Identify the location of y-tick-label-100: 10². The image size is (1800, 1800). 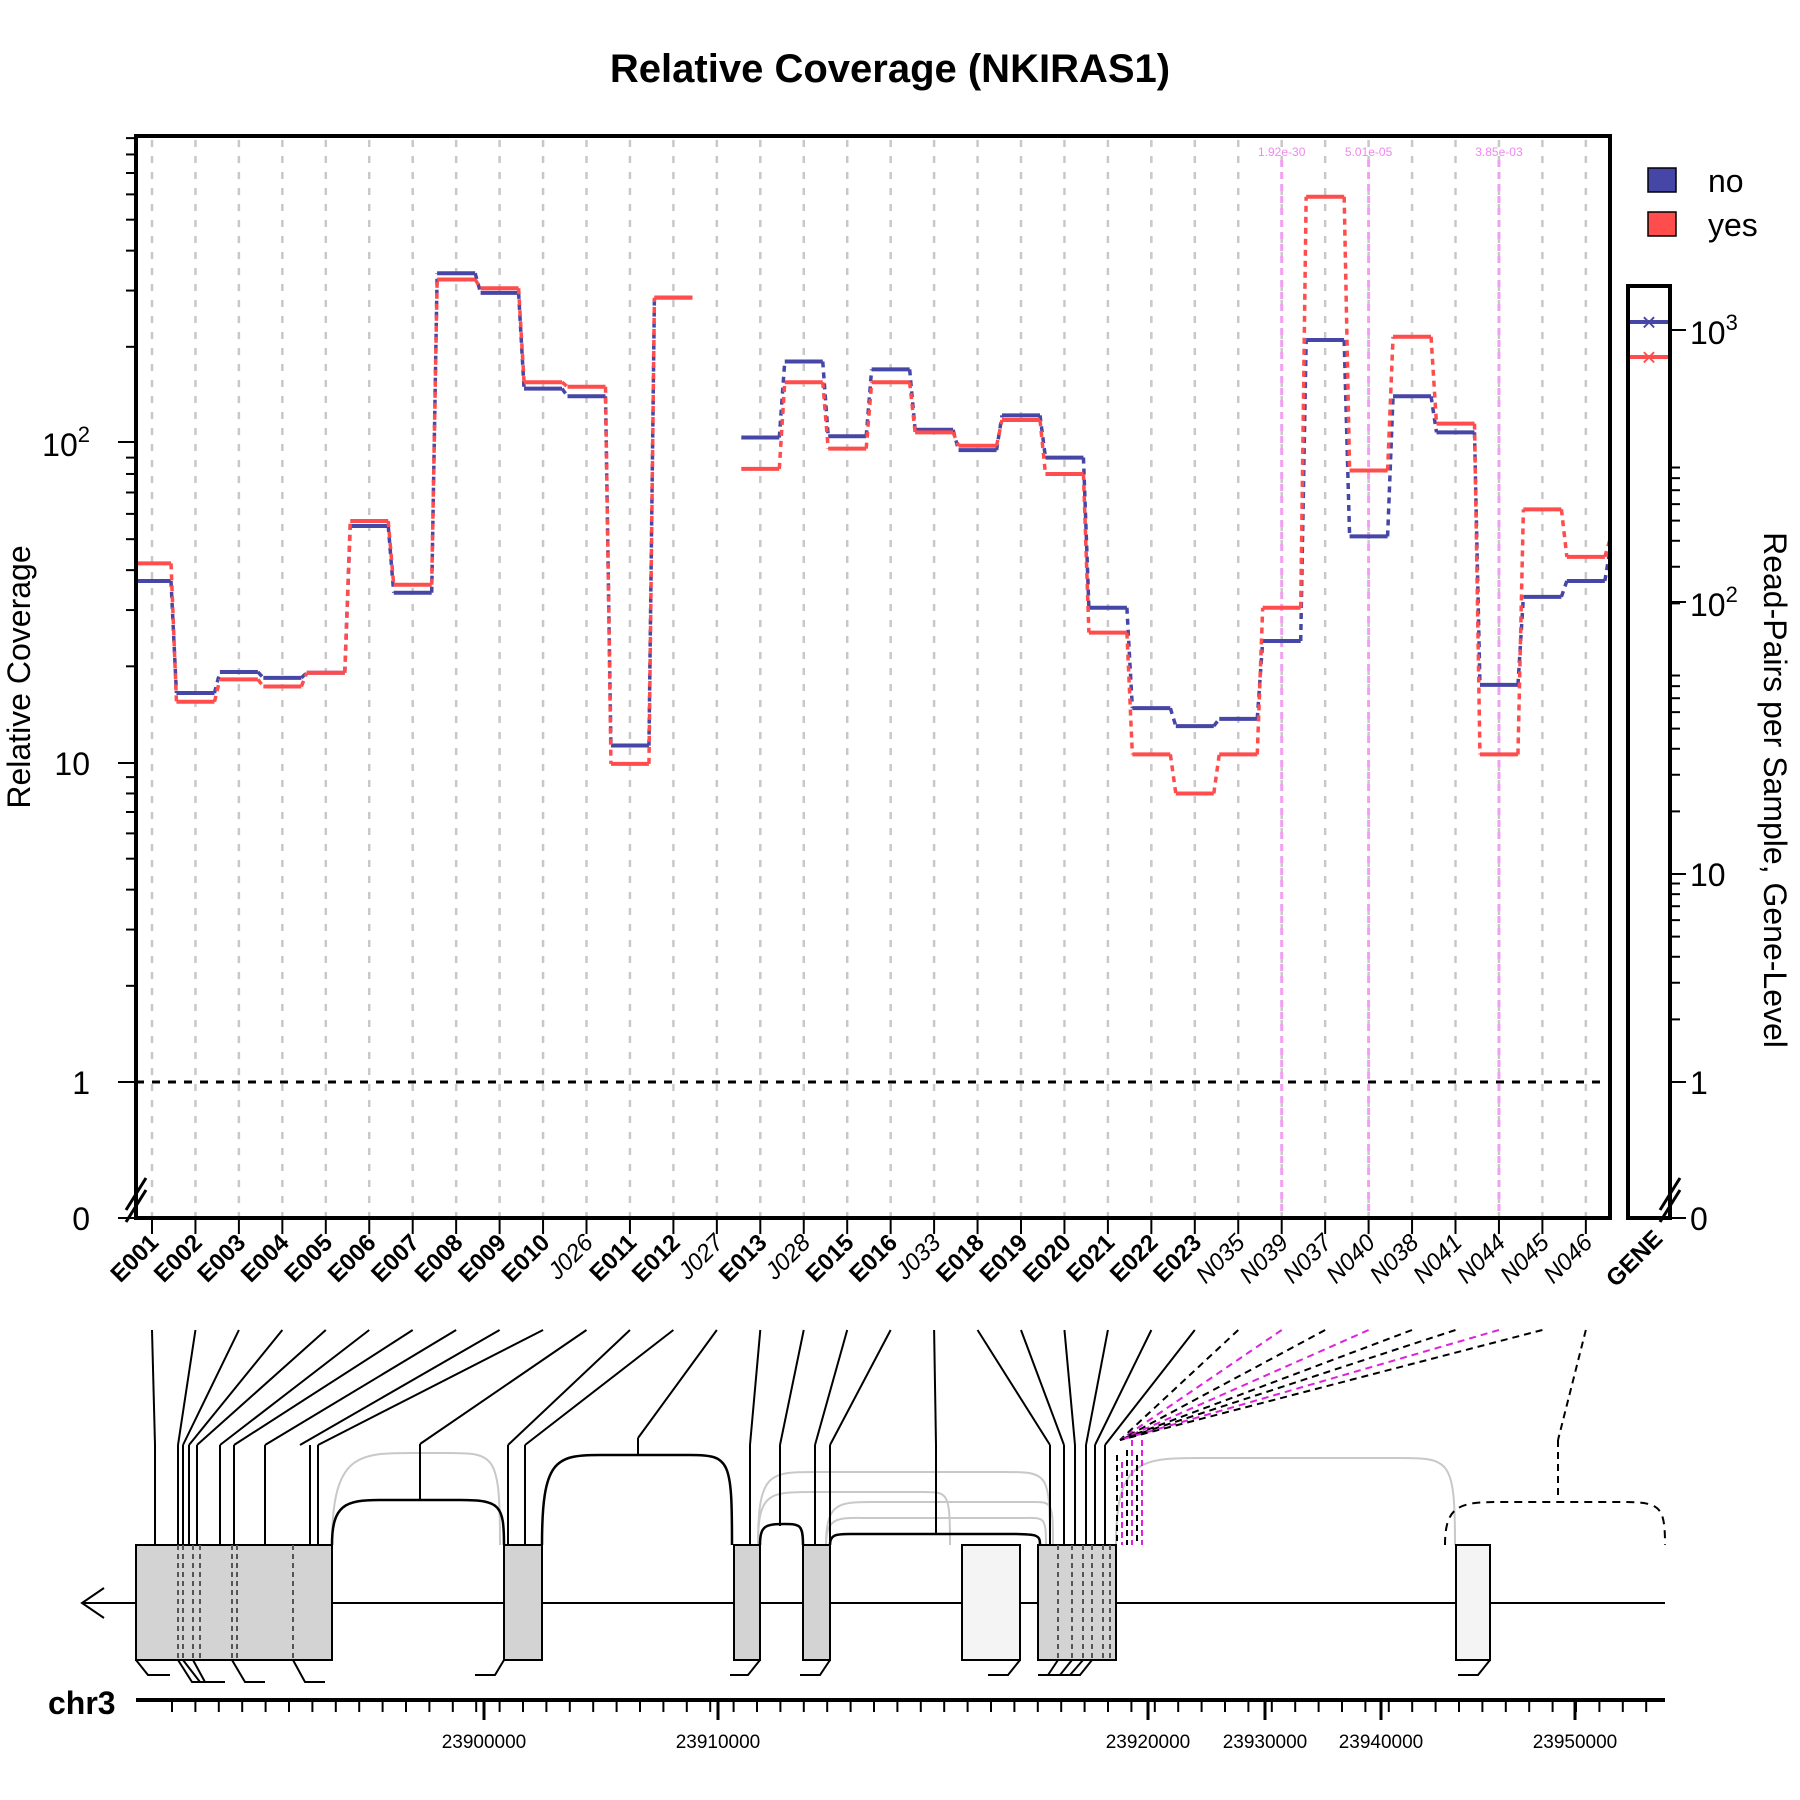
(66, 442).